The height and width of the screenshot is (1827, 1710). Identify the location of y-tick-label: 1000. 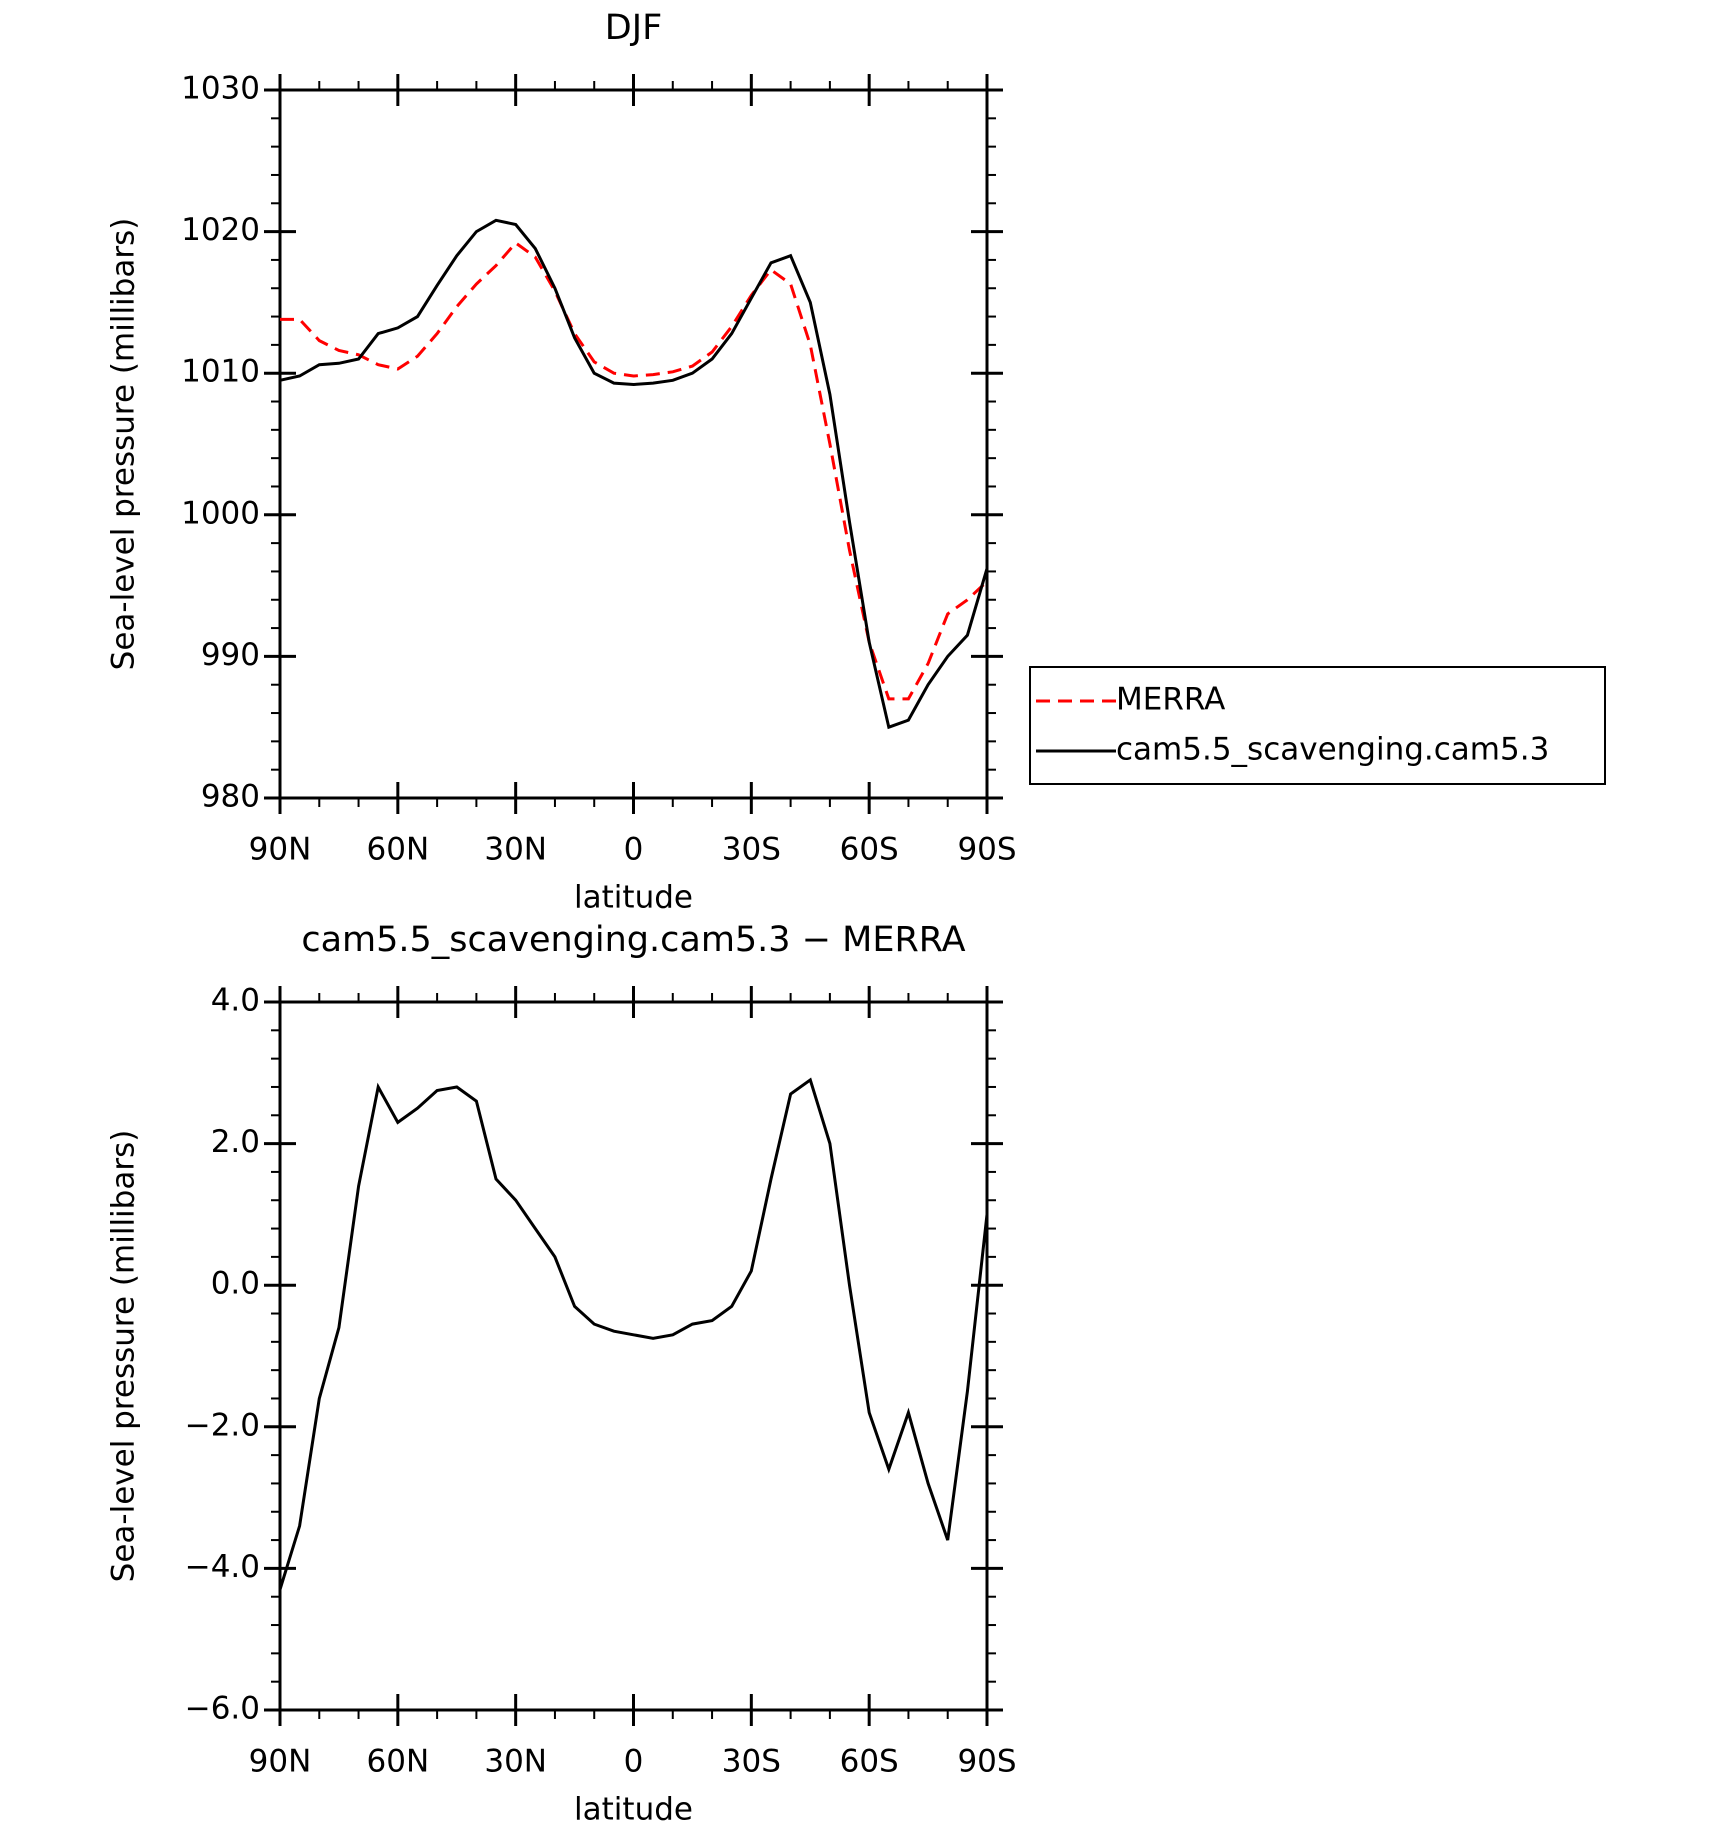
(220, 513).